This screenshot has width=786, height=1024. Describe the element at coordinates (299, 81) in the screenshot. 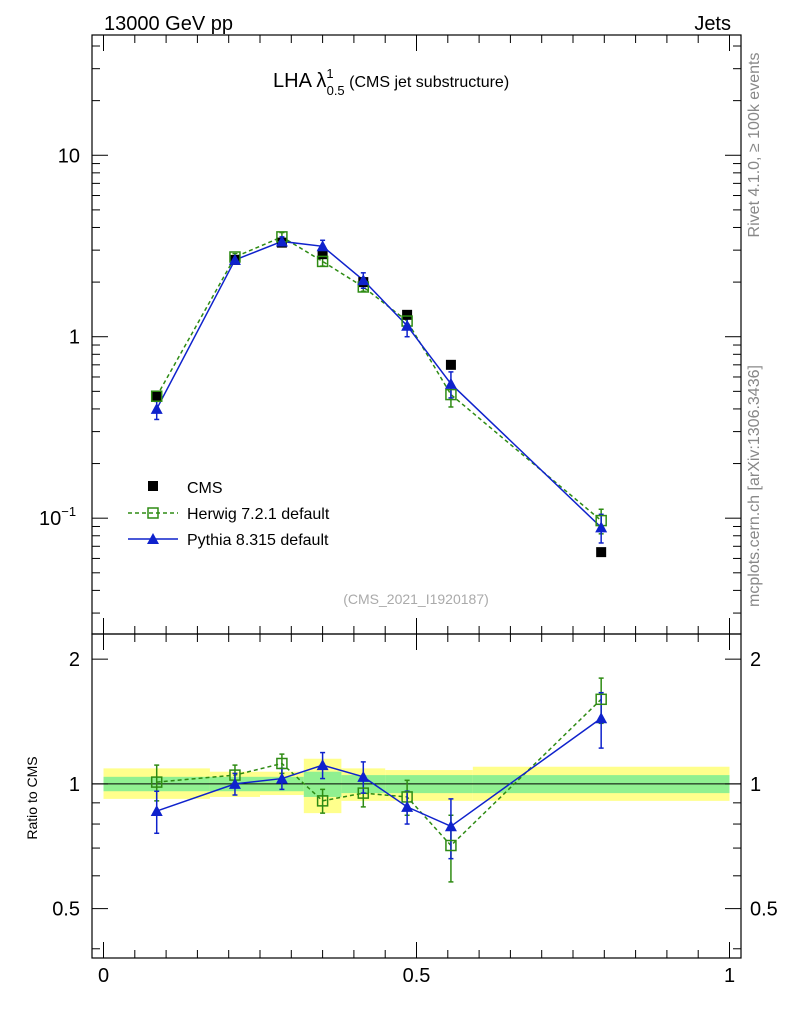

I see `plot-title-main: LHA λ` at that location.